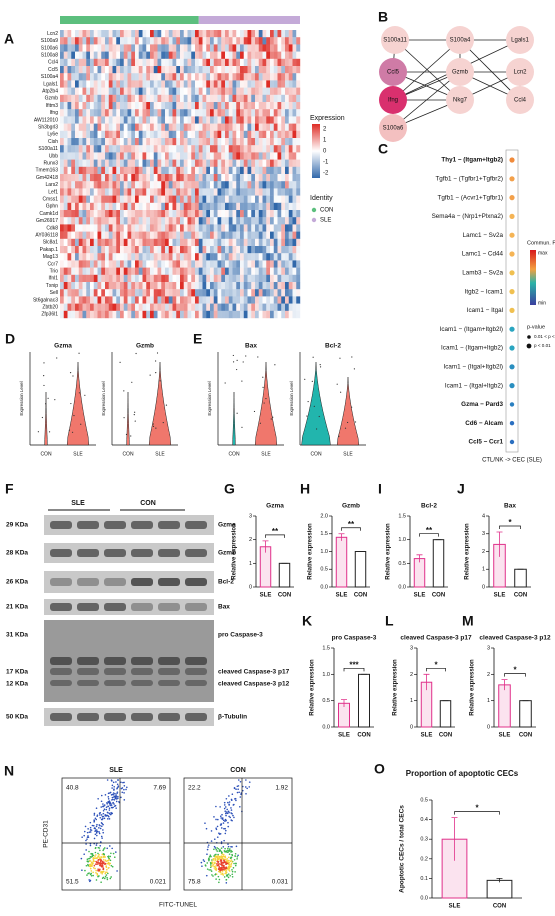  I want to click on gene-label: Lef1, so click(53, 192).